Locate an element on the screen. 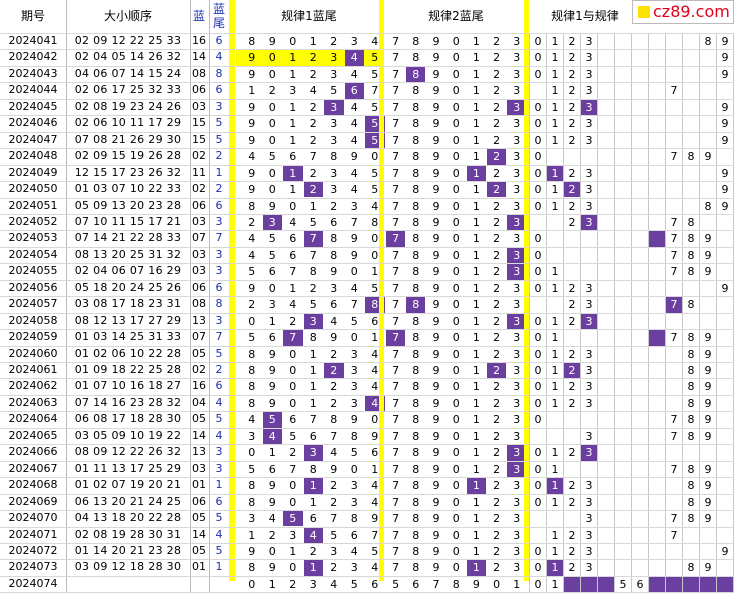  period-cell: 2024042 is located at coordinates (33, 57).